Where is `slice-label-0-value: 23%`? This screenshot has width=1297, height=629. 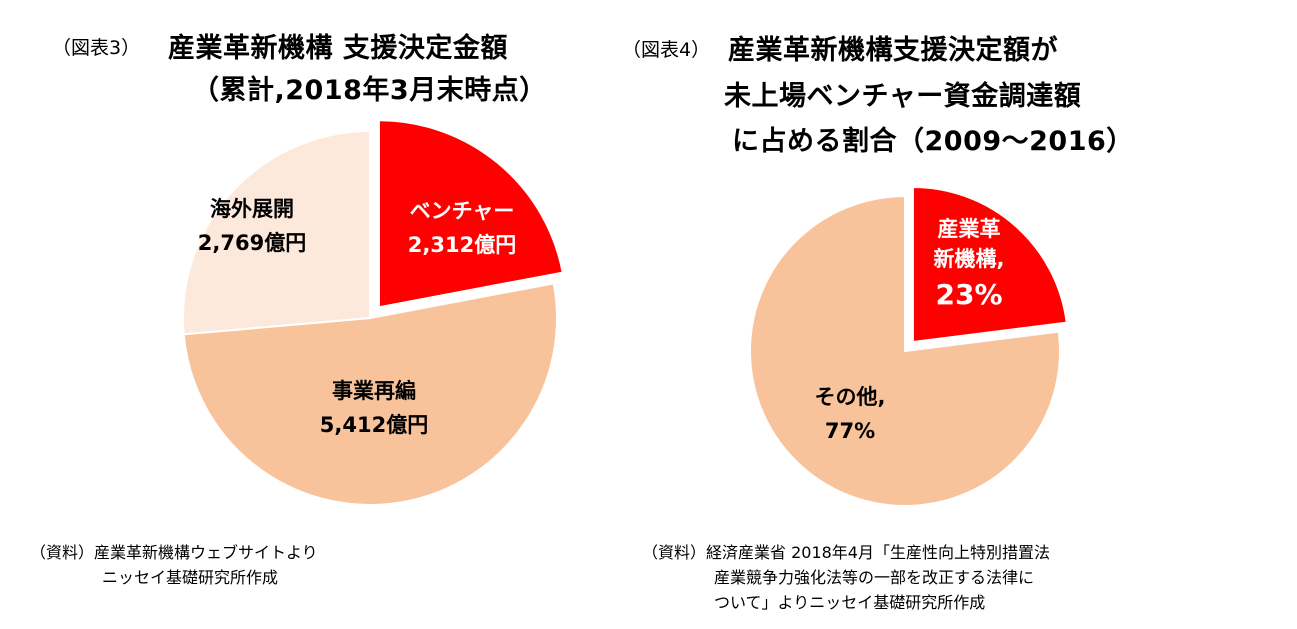 slice-label-0-value: 23% is located at coordinates (968, 294).